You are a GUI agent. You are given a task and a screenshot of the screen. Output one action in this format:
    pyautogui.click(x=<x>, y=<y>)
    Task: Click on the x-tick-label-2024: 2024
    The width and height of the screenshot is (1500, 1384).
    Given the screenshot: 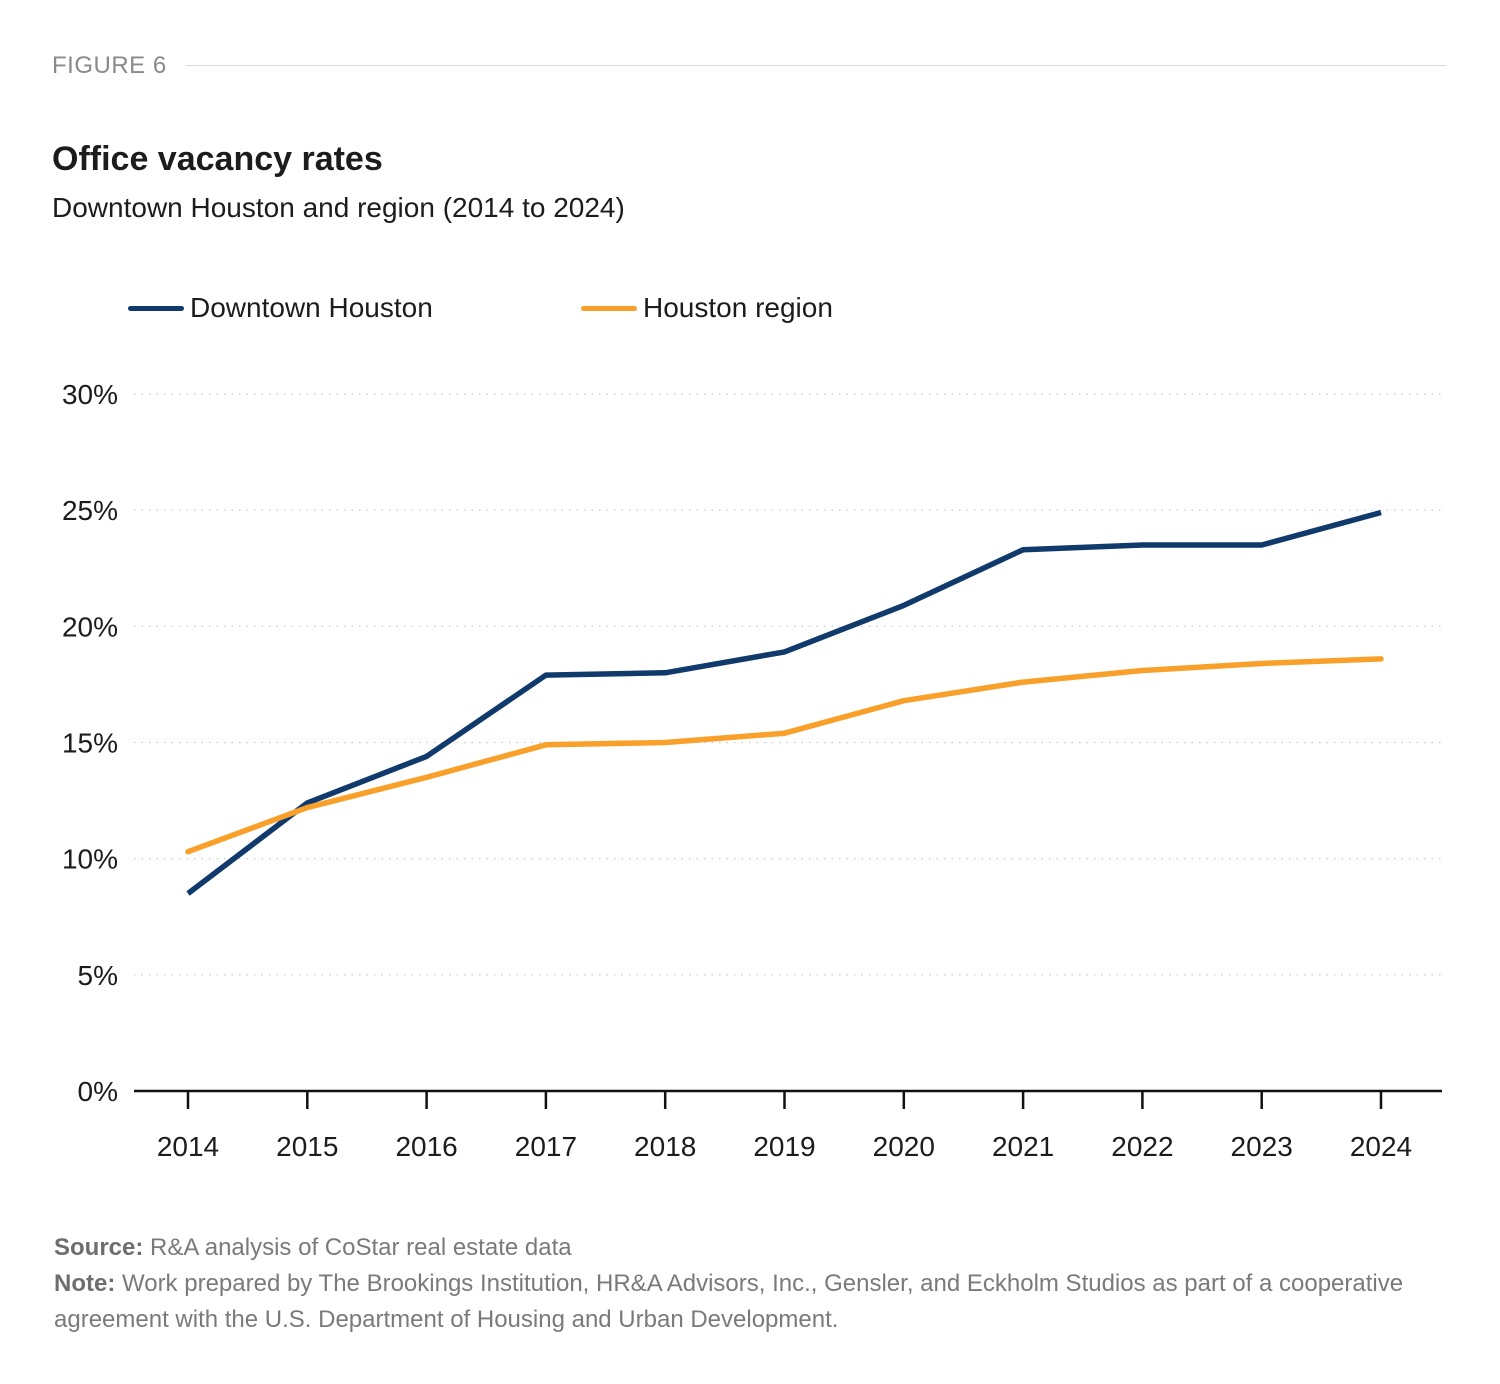 What is the action you would take?
    pyautogui.click(x=1381, y=1146)
    